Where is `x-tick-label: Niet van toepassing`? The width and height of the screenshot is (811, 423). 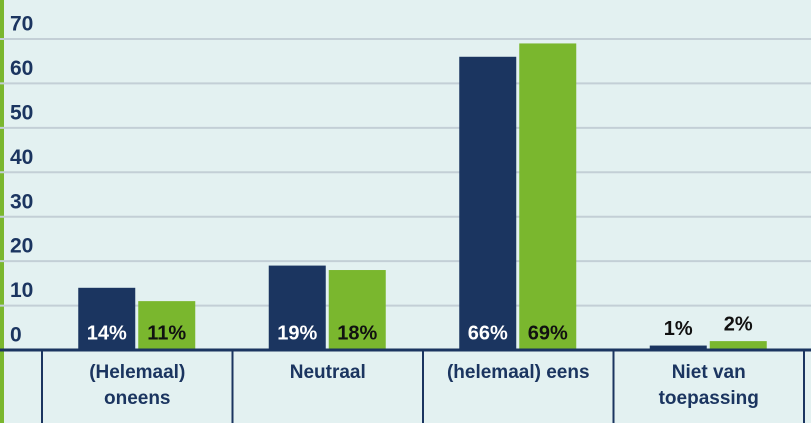
x-tick-label: Niet van toepassing is located at coordinates (708, 385).